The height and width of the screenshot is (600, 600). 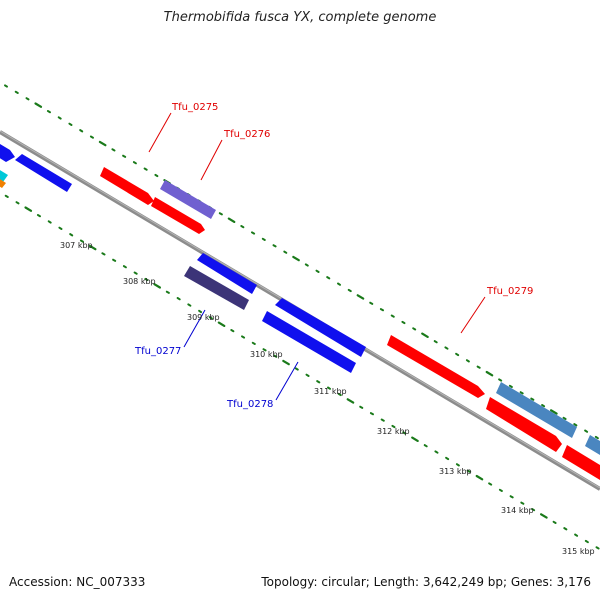 I want to click on scale-label: 310 kbp, so click(x=266, y=354).